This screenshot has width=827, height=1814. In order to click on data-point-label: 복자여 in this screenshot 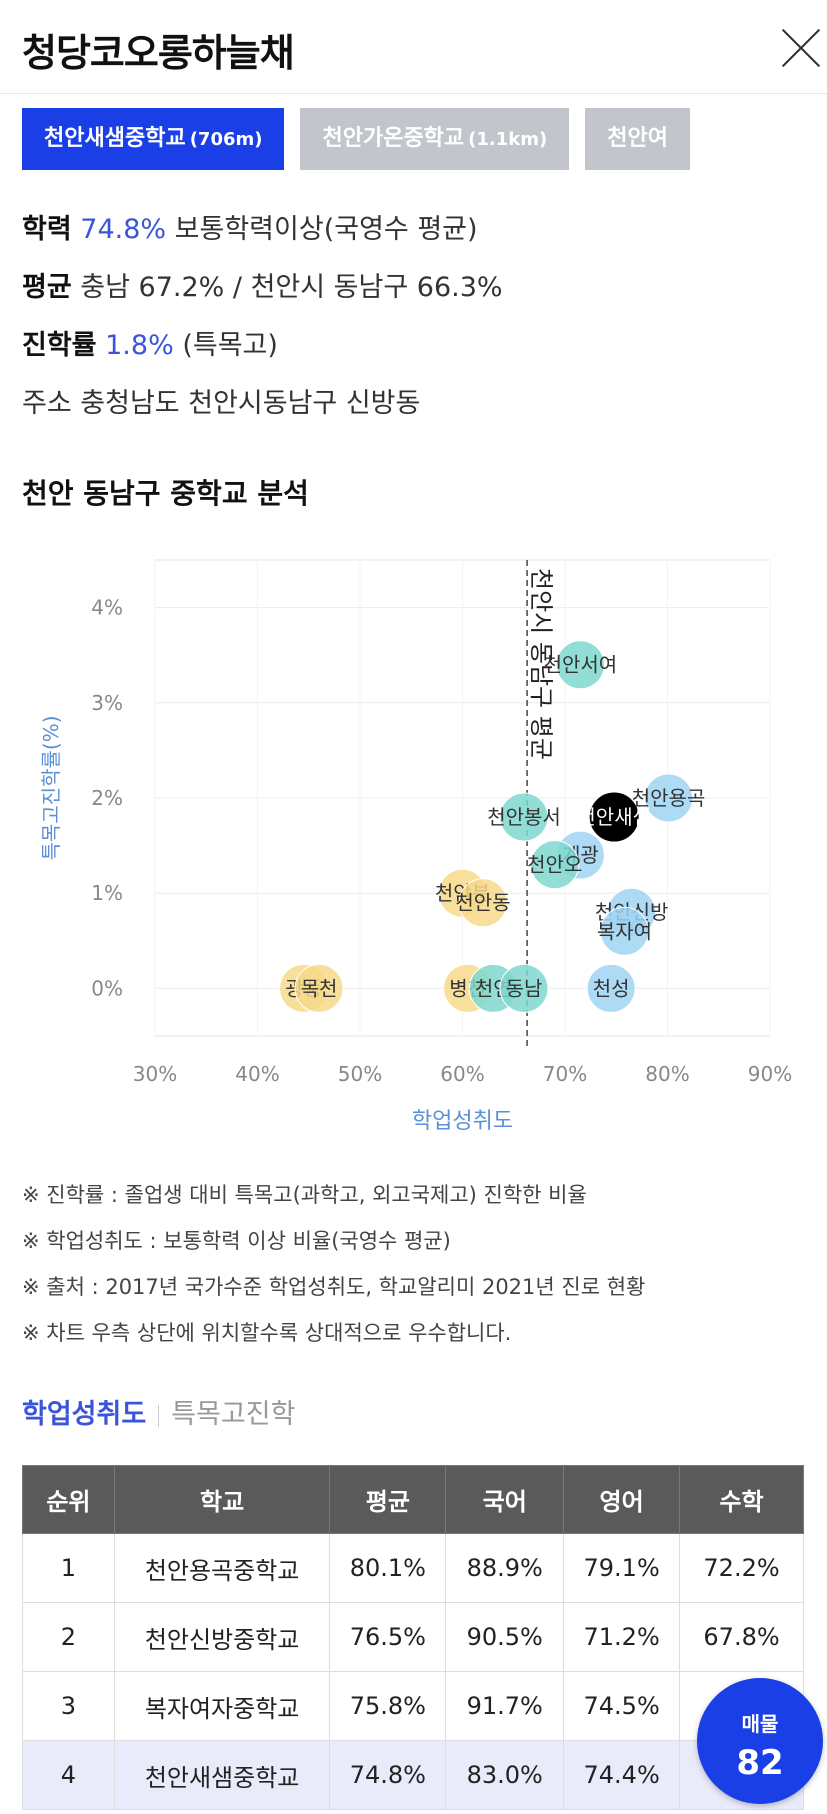, I will do `click(624, 931)`.